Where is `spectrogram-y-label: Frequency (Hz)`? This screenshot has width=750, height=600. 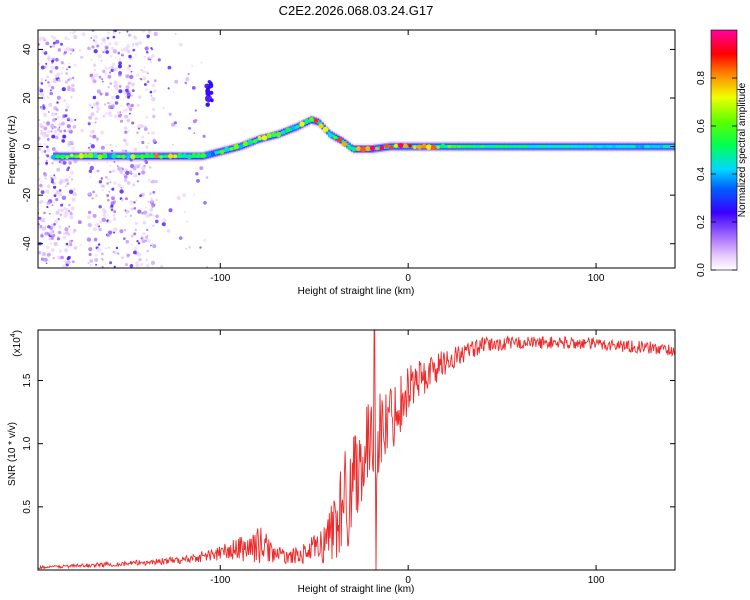
spectrogram-y-label: Frequency (Hz) is located at coordinates (12, 150).